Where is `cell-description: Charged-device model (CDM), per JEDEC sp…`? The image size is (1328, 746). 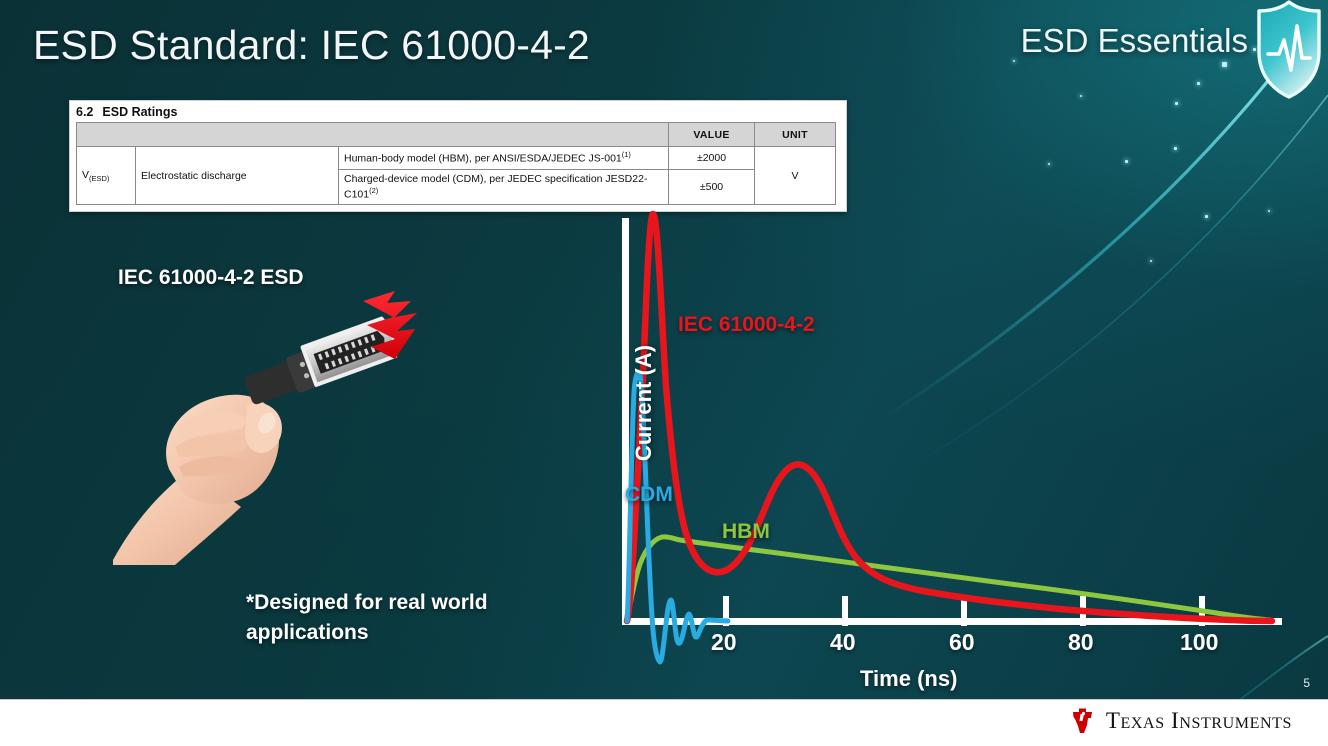 cell-description: Charged-device model (CDM), per JEDEC sp… is located at coordinates (503, 187).